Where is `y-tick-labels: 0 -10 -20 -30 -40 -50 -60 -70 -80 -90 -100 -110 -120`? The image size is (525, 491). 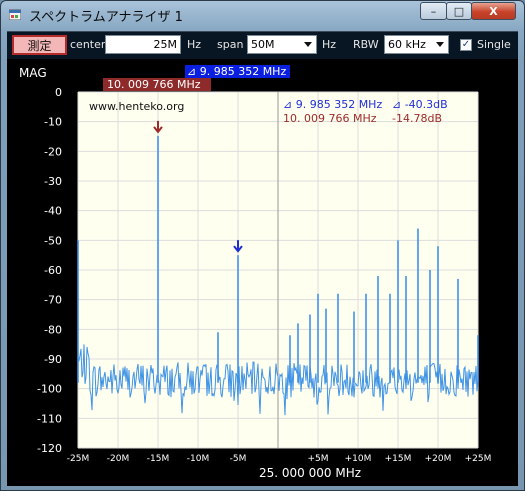
y-tick-labels: 0 -10 -20 -30 -40 -50 -60 -70 -80 -90 -100 -110 -120 is located at coordinates (49, 270).